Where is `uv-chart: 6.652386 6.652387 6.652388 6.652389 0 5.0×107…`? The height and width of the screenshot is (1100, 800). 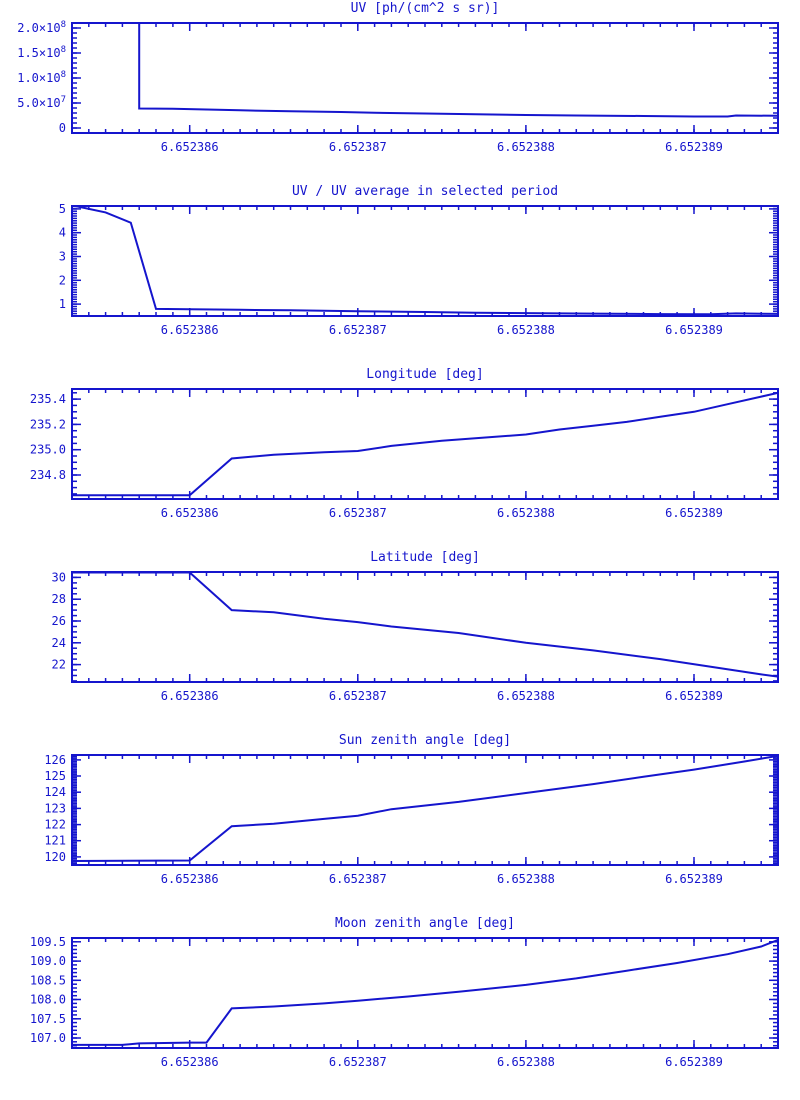
uv-chart: 6.652386 6.652387 6.652388 6.652389 0 5.0×107… is located at coordinates (398, 87).